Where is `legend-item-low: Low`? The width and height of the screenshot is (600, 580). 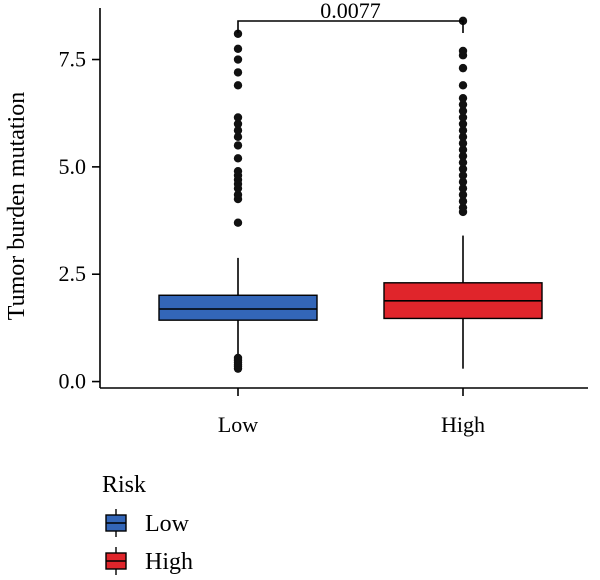
legend-item-low: Low is located at coordinates (147, 523).